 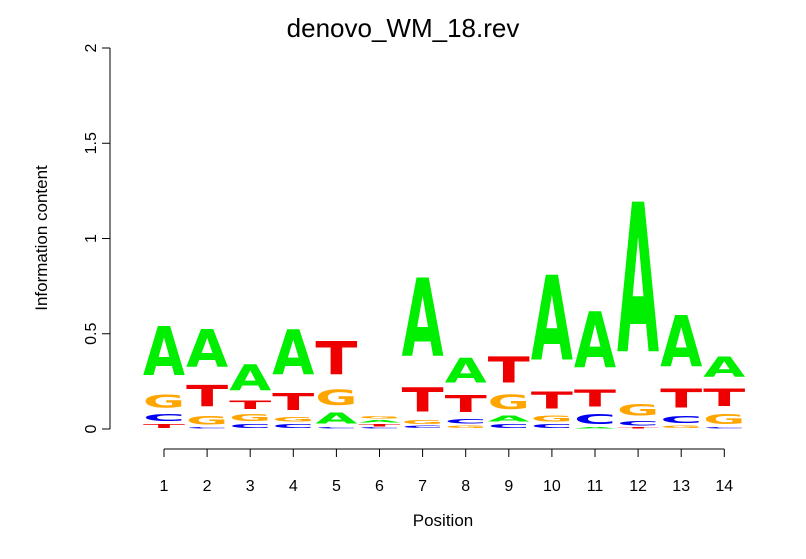 I want to click on x-tick-label: 12, so click(x=638, y=486).